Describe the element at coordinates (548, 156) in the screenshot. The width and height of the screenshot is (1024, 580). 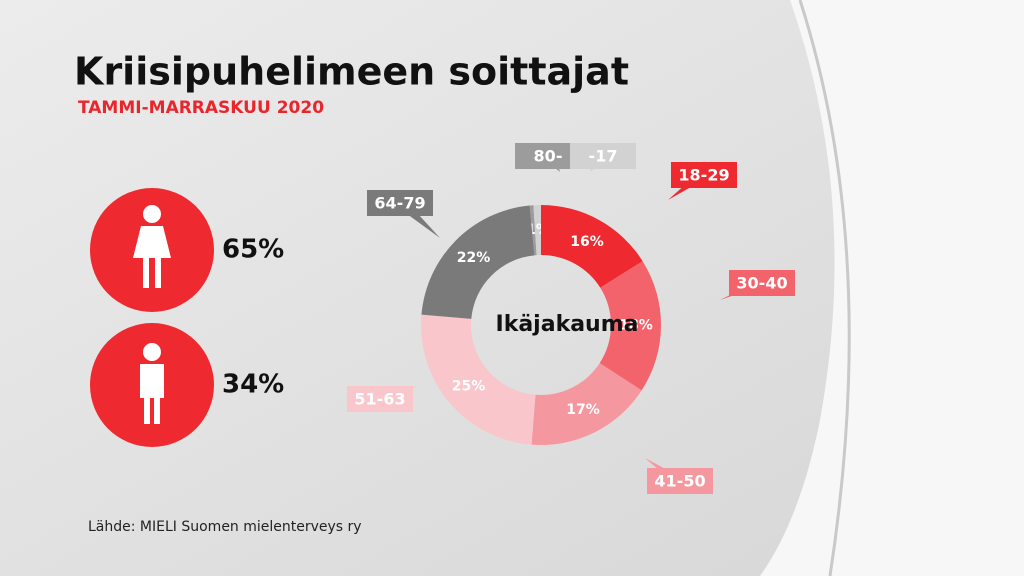
I see `category-label: 80-` at that location.